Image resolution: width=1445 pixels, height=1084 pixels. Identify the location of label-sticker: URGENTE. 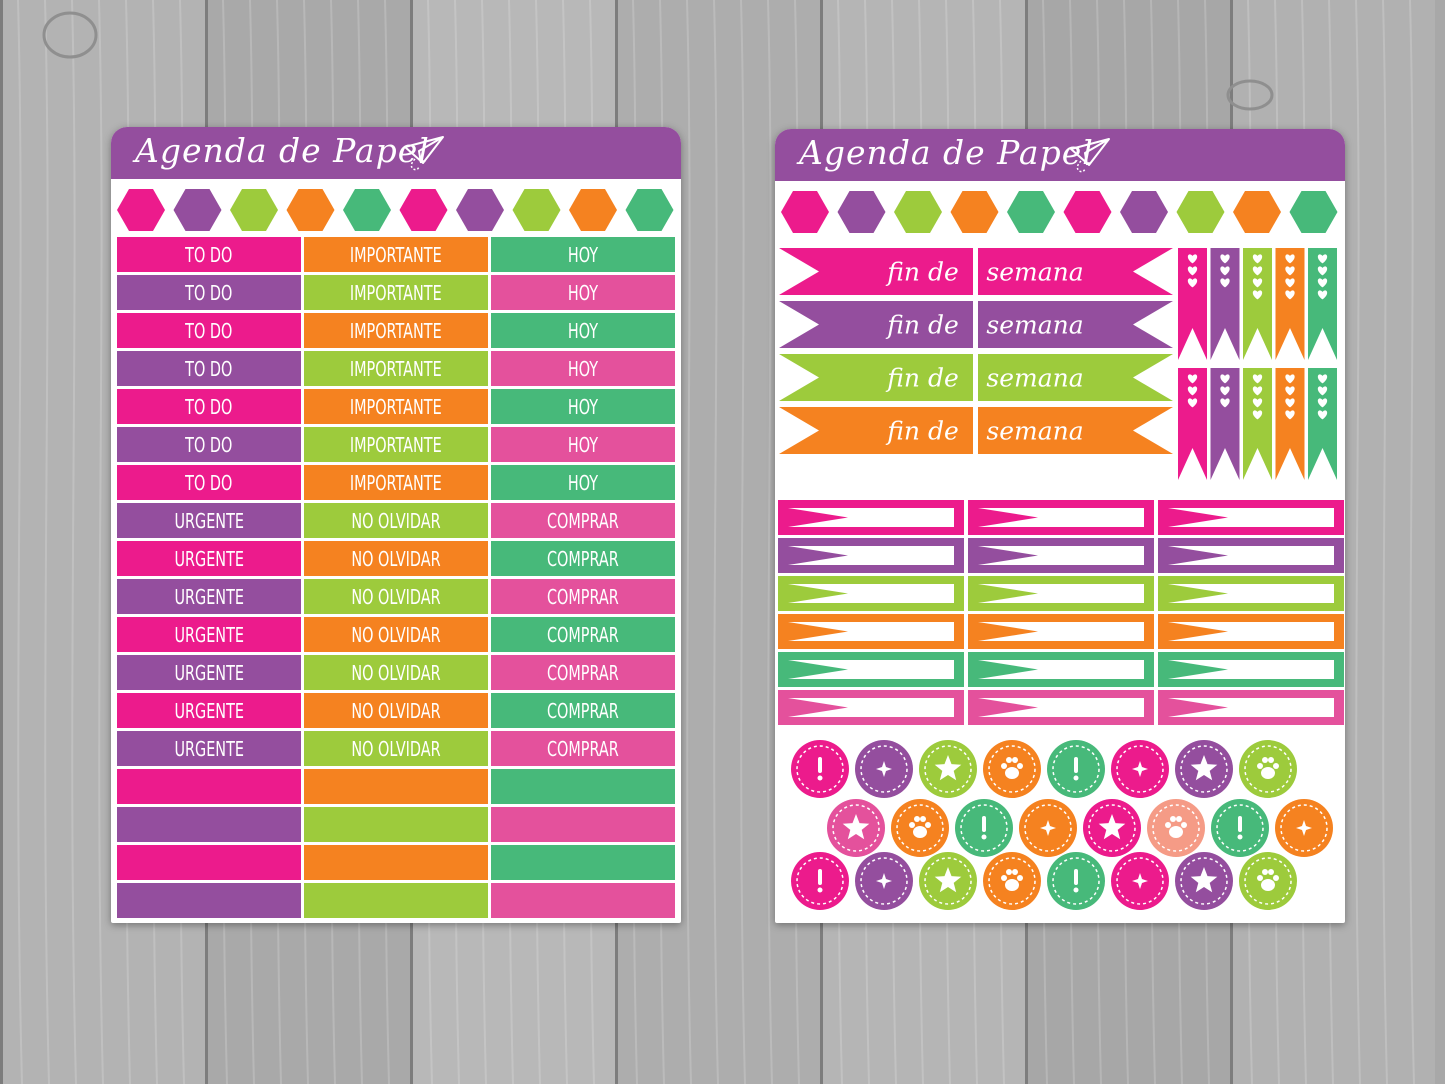
(209, 634).